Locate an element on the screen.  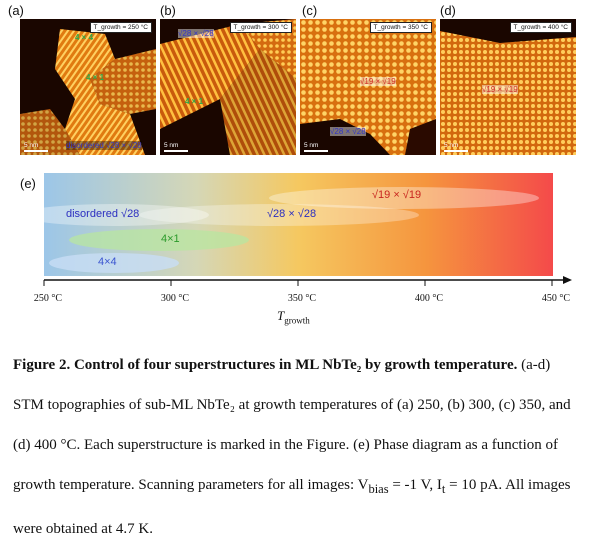
growth-temp-tag-a: T_growth = 250 °C is located at coordinates (120, 27).